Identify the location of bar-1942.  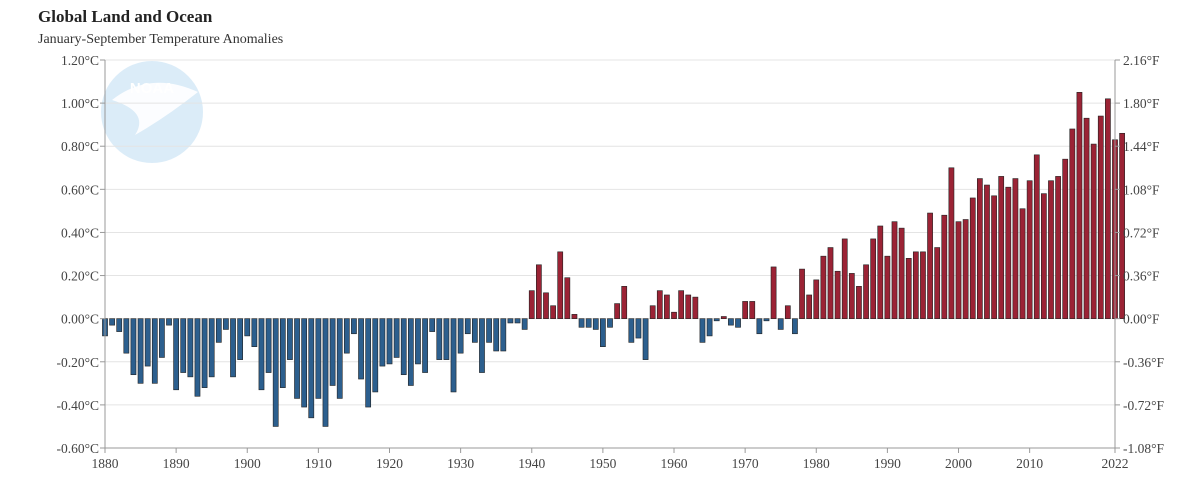
(546, 305).